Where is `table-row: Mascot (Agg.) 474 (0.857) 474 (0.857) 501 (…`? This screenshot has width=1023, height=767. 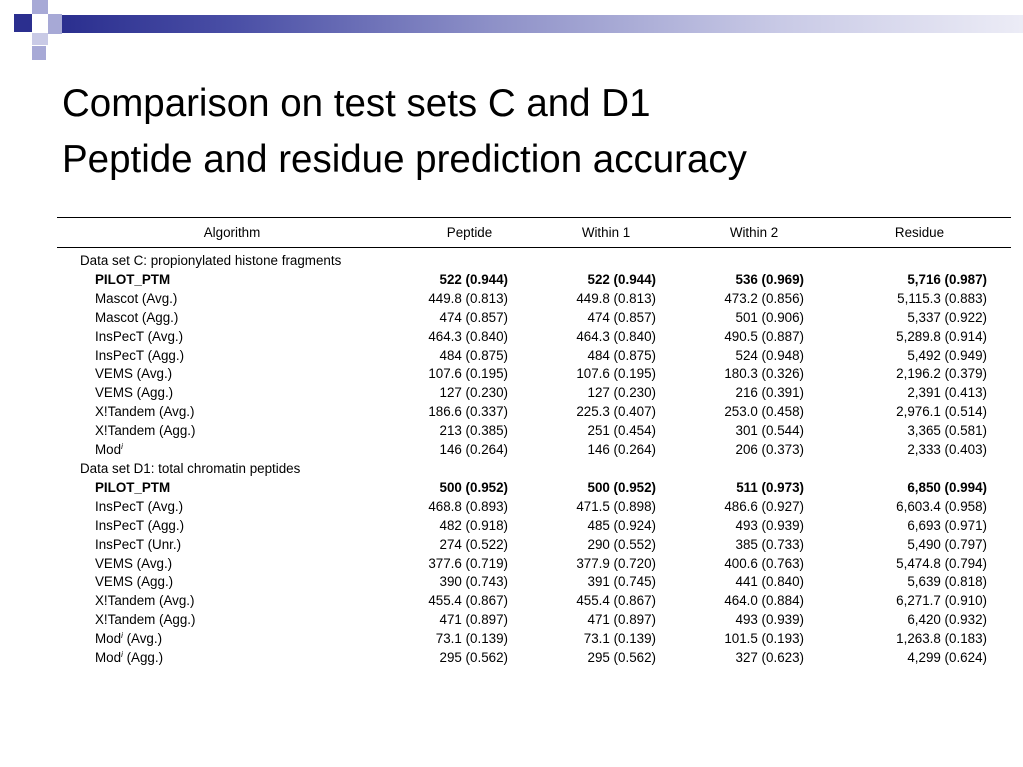
table-row: Mascot (Agg.) 474 (0.857) 474 (0.857) 501 (… is located at coordinates (534, 318).